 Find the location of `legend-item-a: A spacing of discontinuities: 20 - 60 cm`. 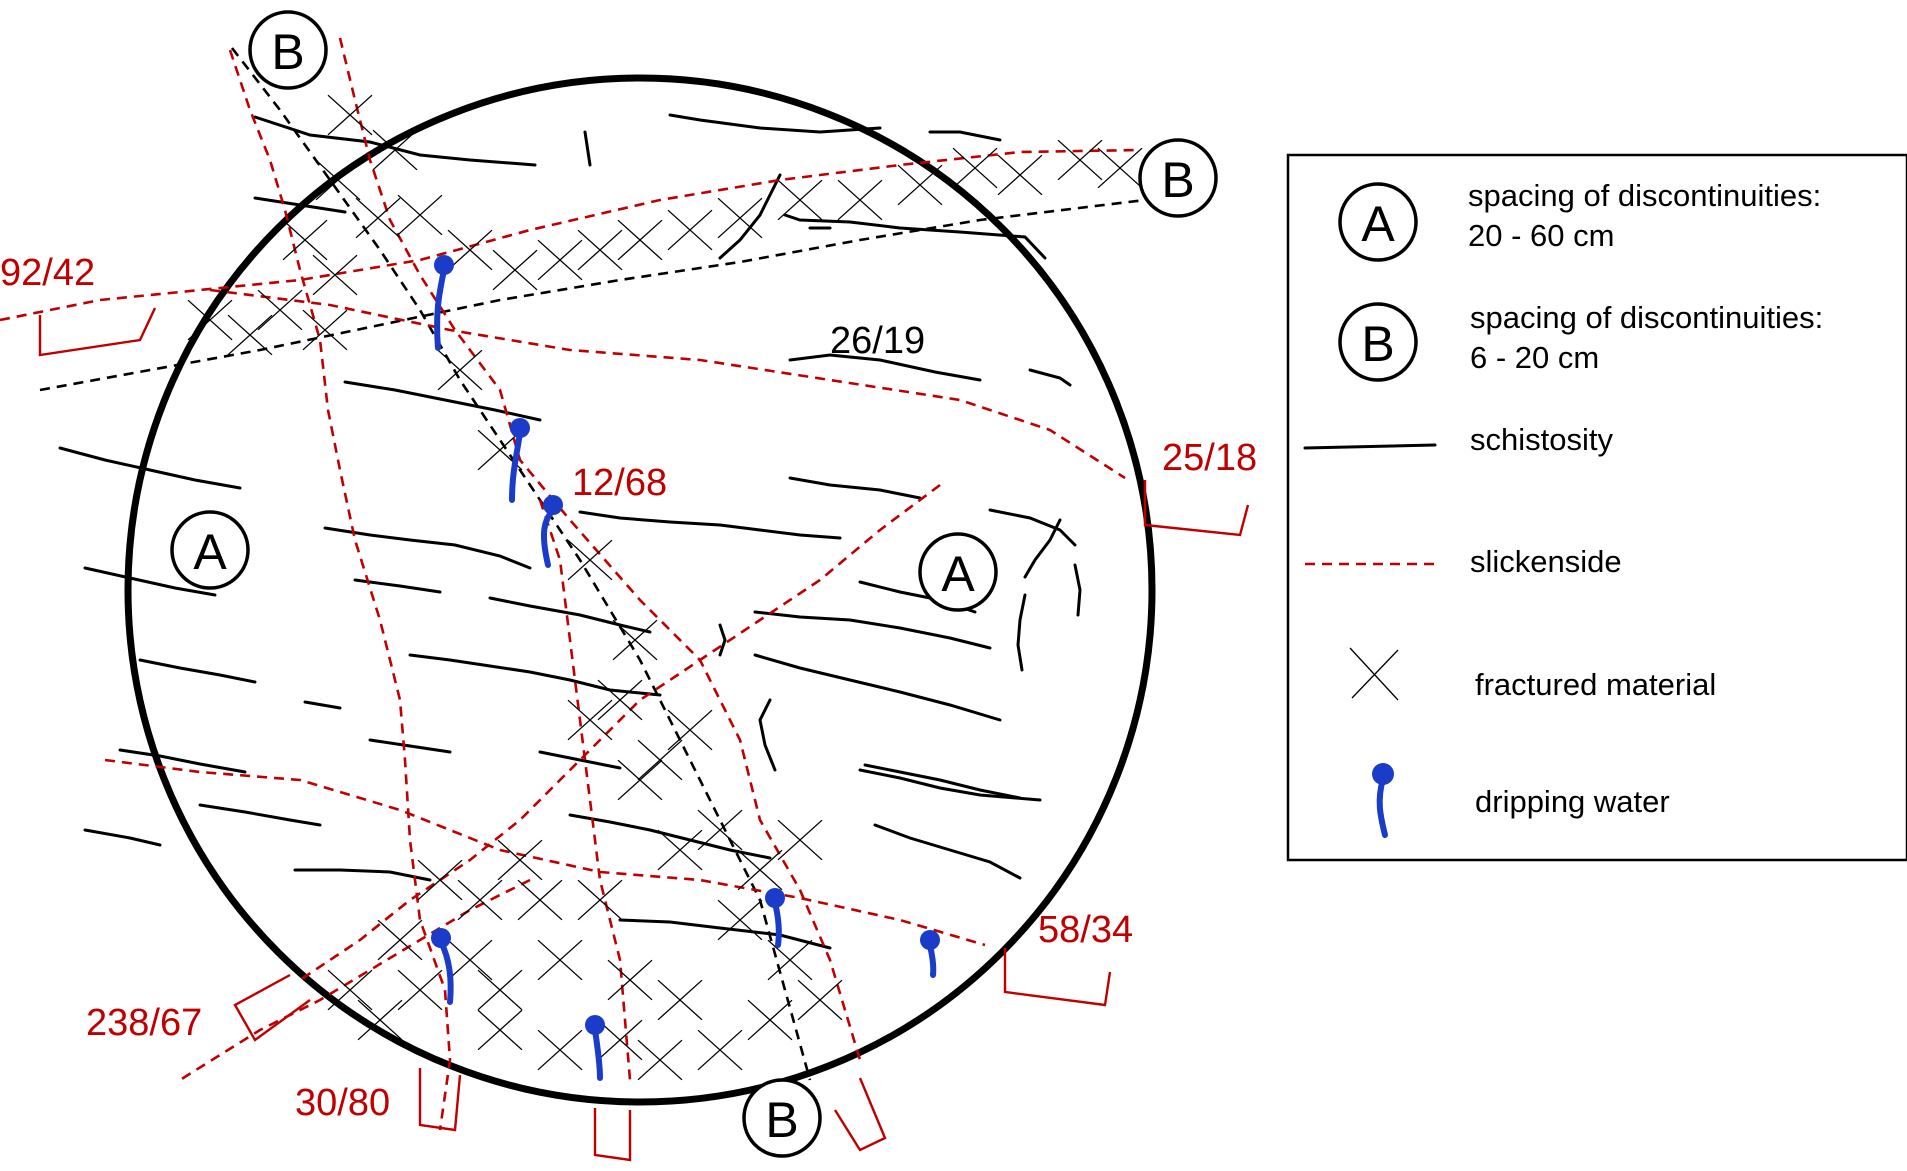

legend-item-a: A spacing of discontinuities: 20 - 60 cm is located at coordinates (1579, 220).